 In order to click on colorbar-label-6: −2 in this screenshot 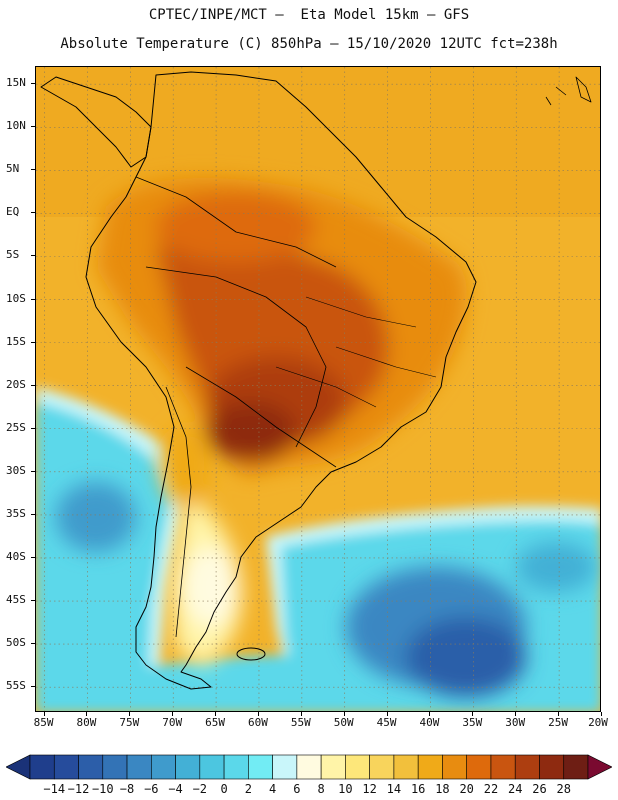, I will do `click(200, 789)`.